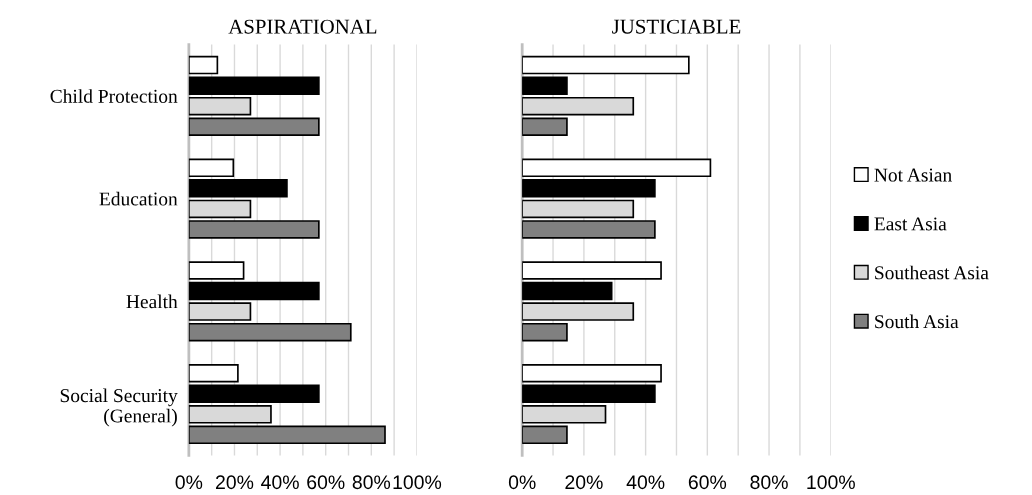 Image resolution: width=1032 pixels, height=495 pixels. What do you see at coordinates (114, 96) in the screenshot?
I see `y-tick-label: Child Protection` at bounding box center [114, 96].